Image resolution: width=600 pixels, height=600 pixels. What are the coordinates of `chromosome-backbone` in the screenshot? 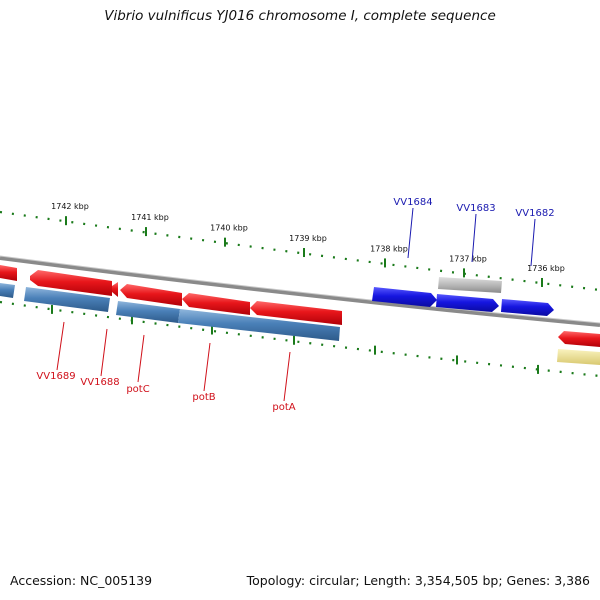 It's located at (300, 291).